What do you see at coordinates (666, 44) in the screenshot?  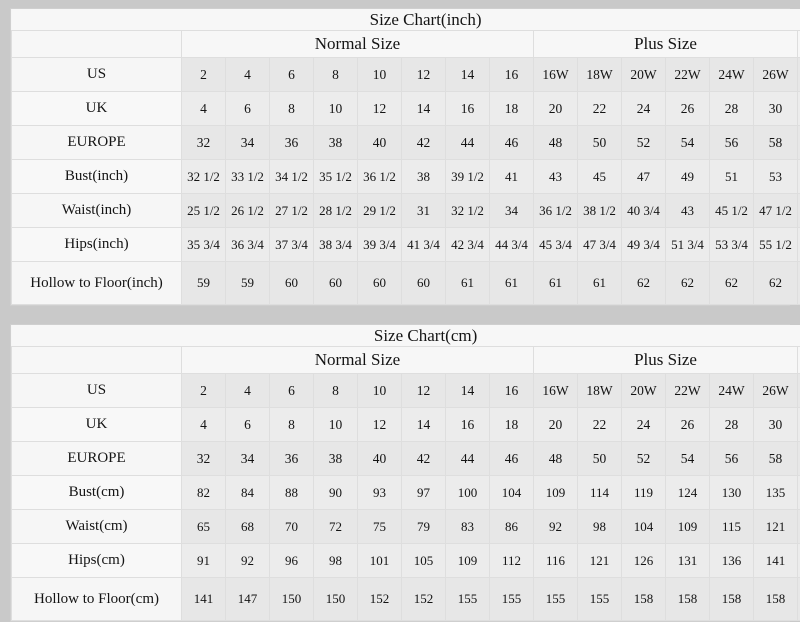 I see `inch-group-plus-size: Plus Size` at bounding box center [666, 44].